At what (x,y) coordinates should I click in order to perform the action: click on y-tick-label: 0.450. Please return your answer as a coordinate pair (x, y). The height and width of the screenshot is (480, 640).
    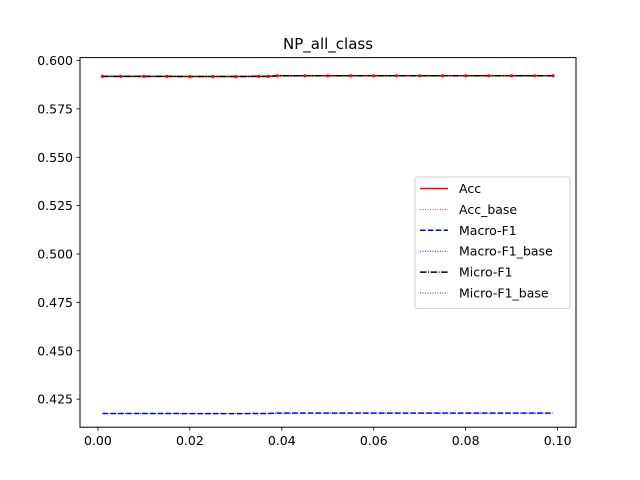
    Looking at the image, I should click on (55, 350).